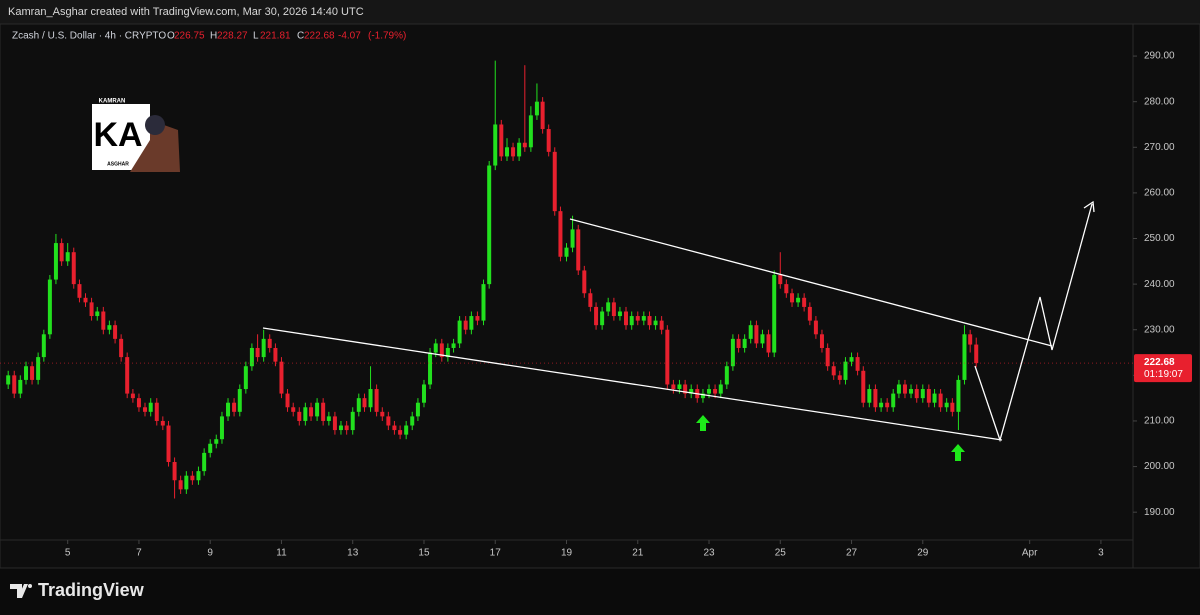 This screenshot has width=1200, height=615. What do you see at coordinates (19, 591) in the screenshot?
I see `logo-icon` at bounding box center [19, 591].